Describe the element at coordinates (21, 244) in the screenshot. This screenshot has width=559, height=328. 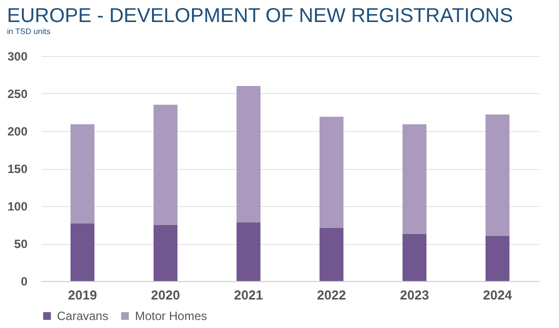
I see `y-tick-label: 50` at that location.